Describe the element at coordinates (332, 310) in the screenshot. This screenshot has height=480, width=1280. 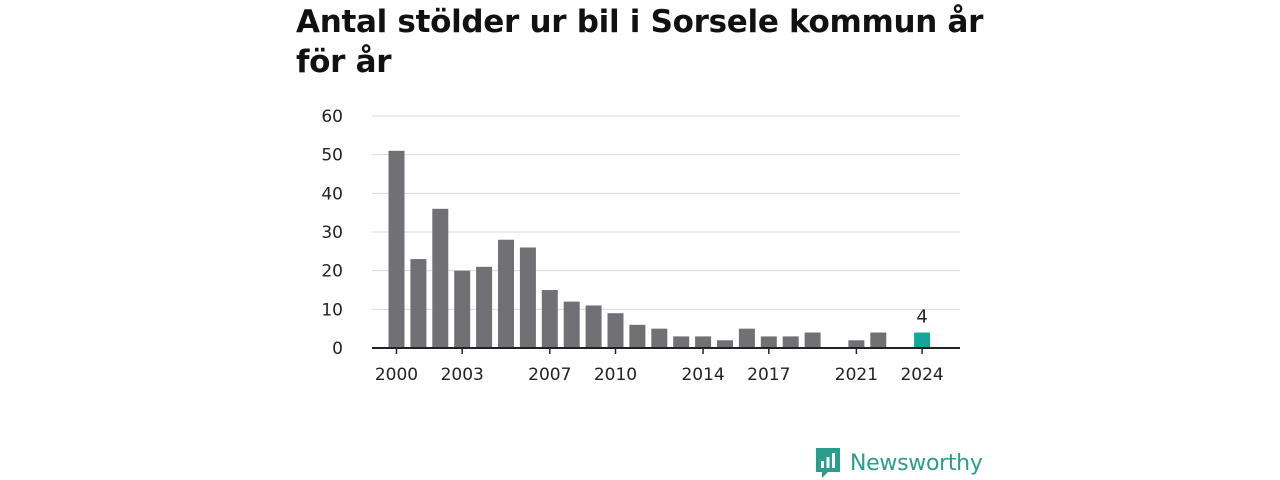
I see `y-tick-label: 10` at that location.